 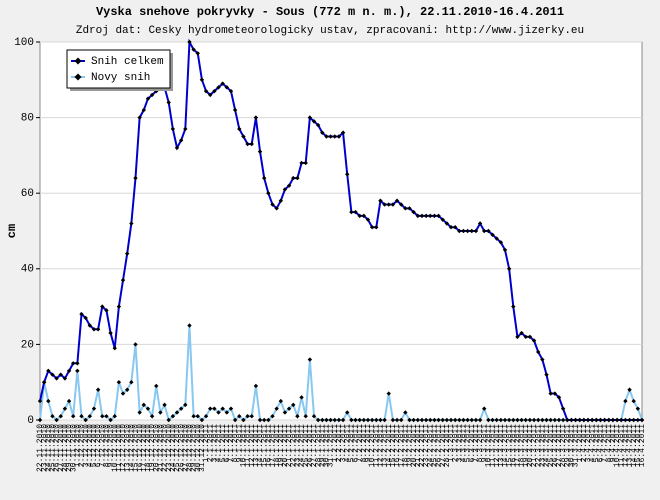 I want to click on x-tick-label: 14.3.2011, so click(x=505, y=445).